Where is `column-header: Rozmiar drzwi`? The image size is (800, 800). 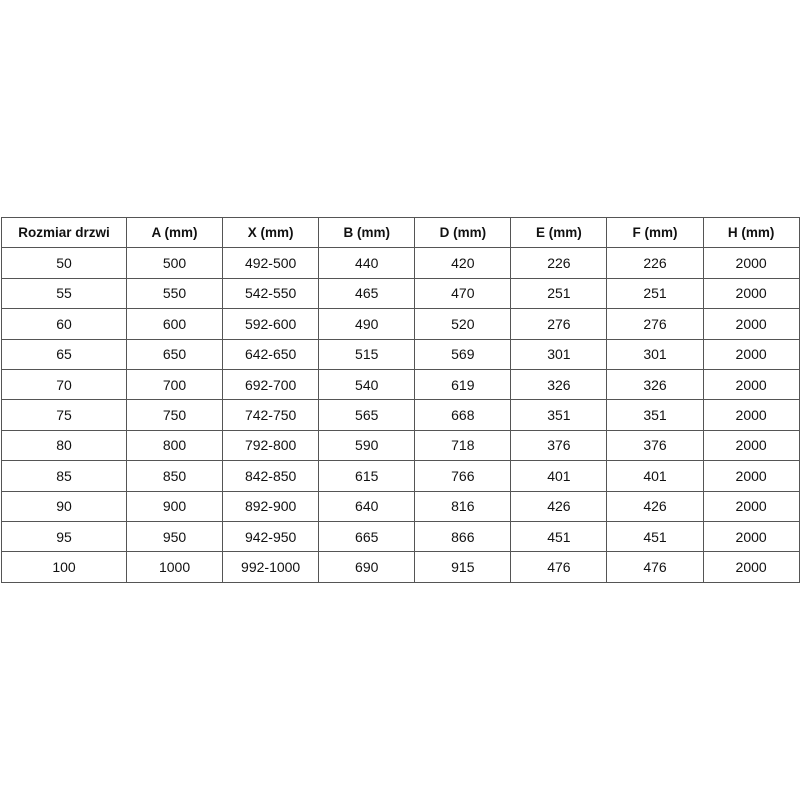 column-header: Rozmiar drzwi is located at coordinates (64, 232).